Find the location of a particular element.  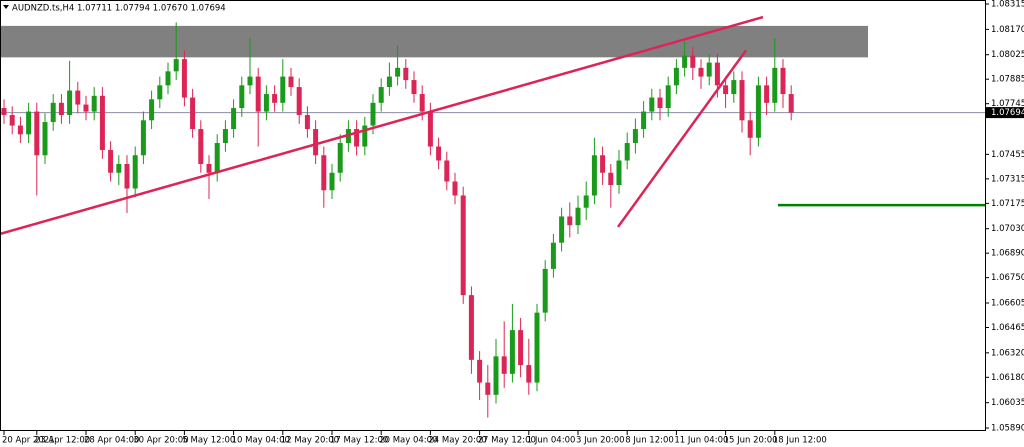

x-tick-label: 1 Jun 04:00 is located at coordinates (551, 441).